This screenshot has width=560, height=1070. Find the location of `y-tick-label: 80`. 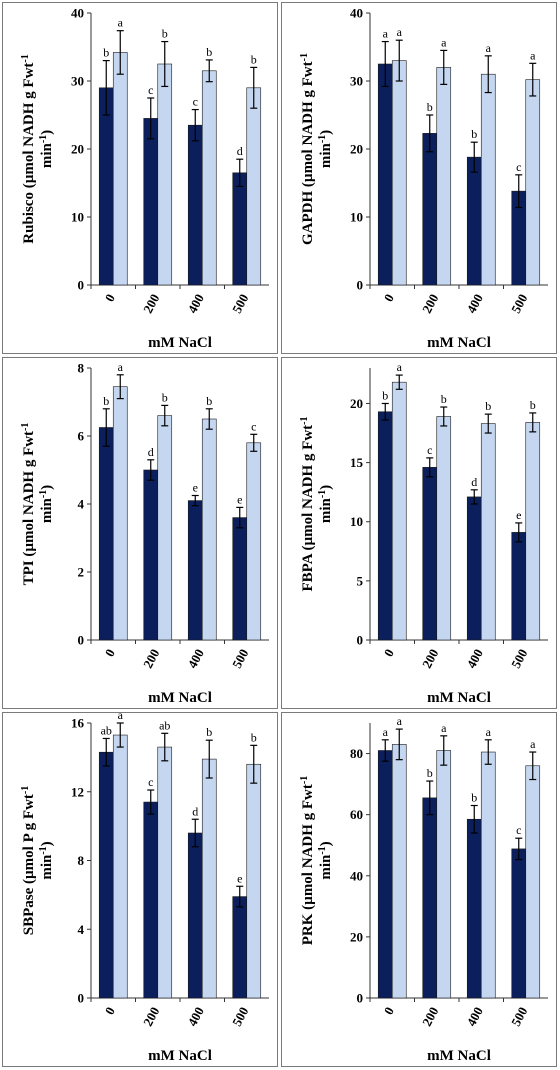

y-tick-label: 80 is located at coordinates (356, 753).